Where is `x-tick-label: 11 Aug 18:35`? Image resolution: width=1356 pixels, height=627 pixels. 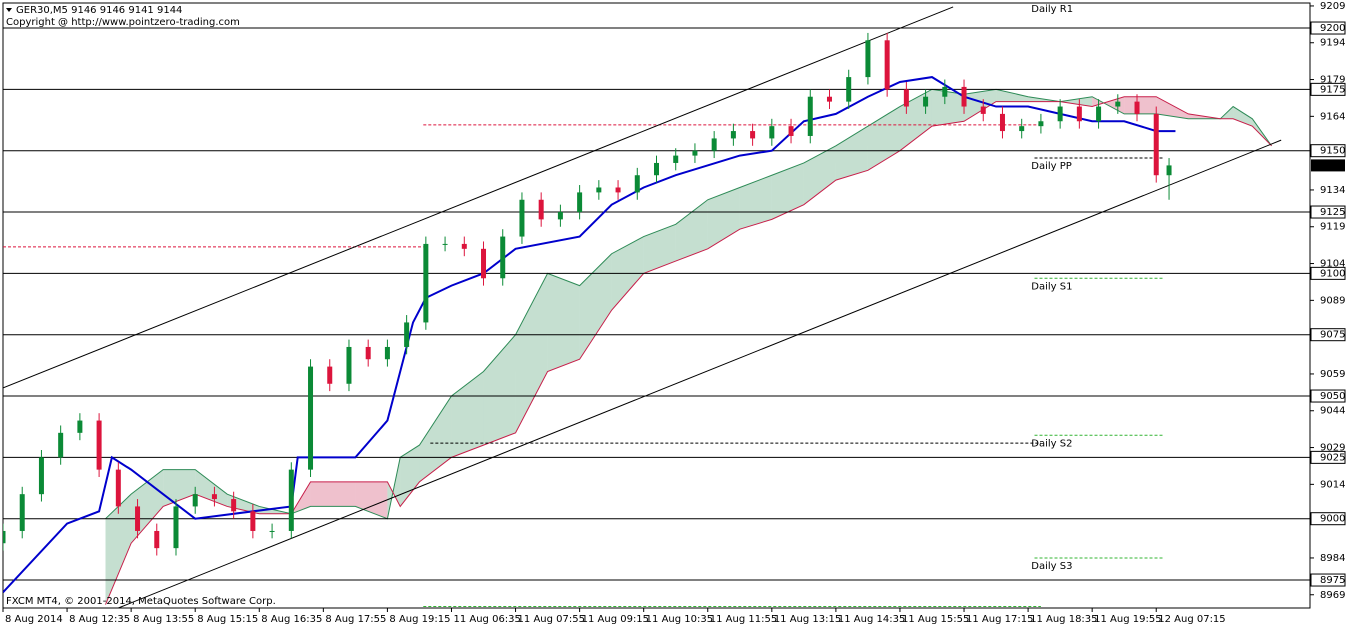
x-tick-label: 11 Aug 18:35 is located at coordinates (1063, 619).